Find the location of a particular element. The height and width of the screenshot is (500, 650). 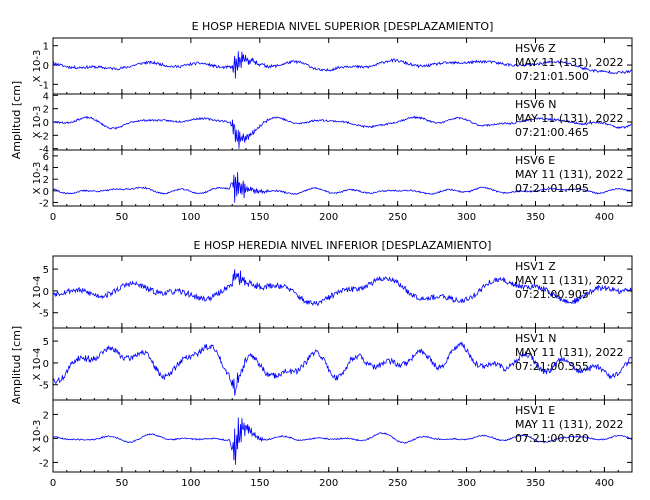

y-tick-label: -4 is located at coordinates (44, 150).